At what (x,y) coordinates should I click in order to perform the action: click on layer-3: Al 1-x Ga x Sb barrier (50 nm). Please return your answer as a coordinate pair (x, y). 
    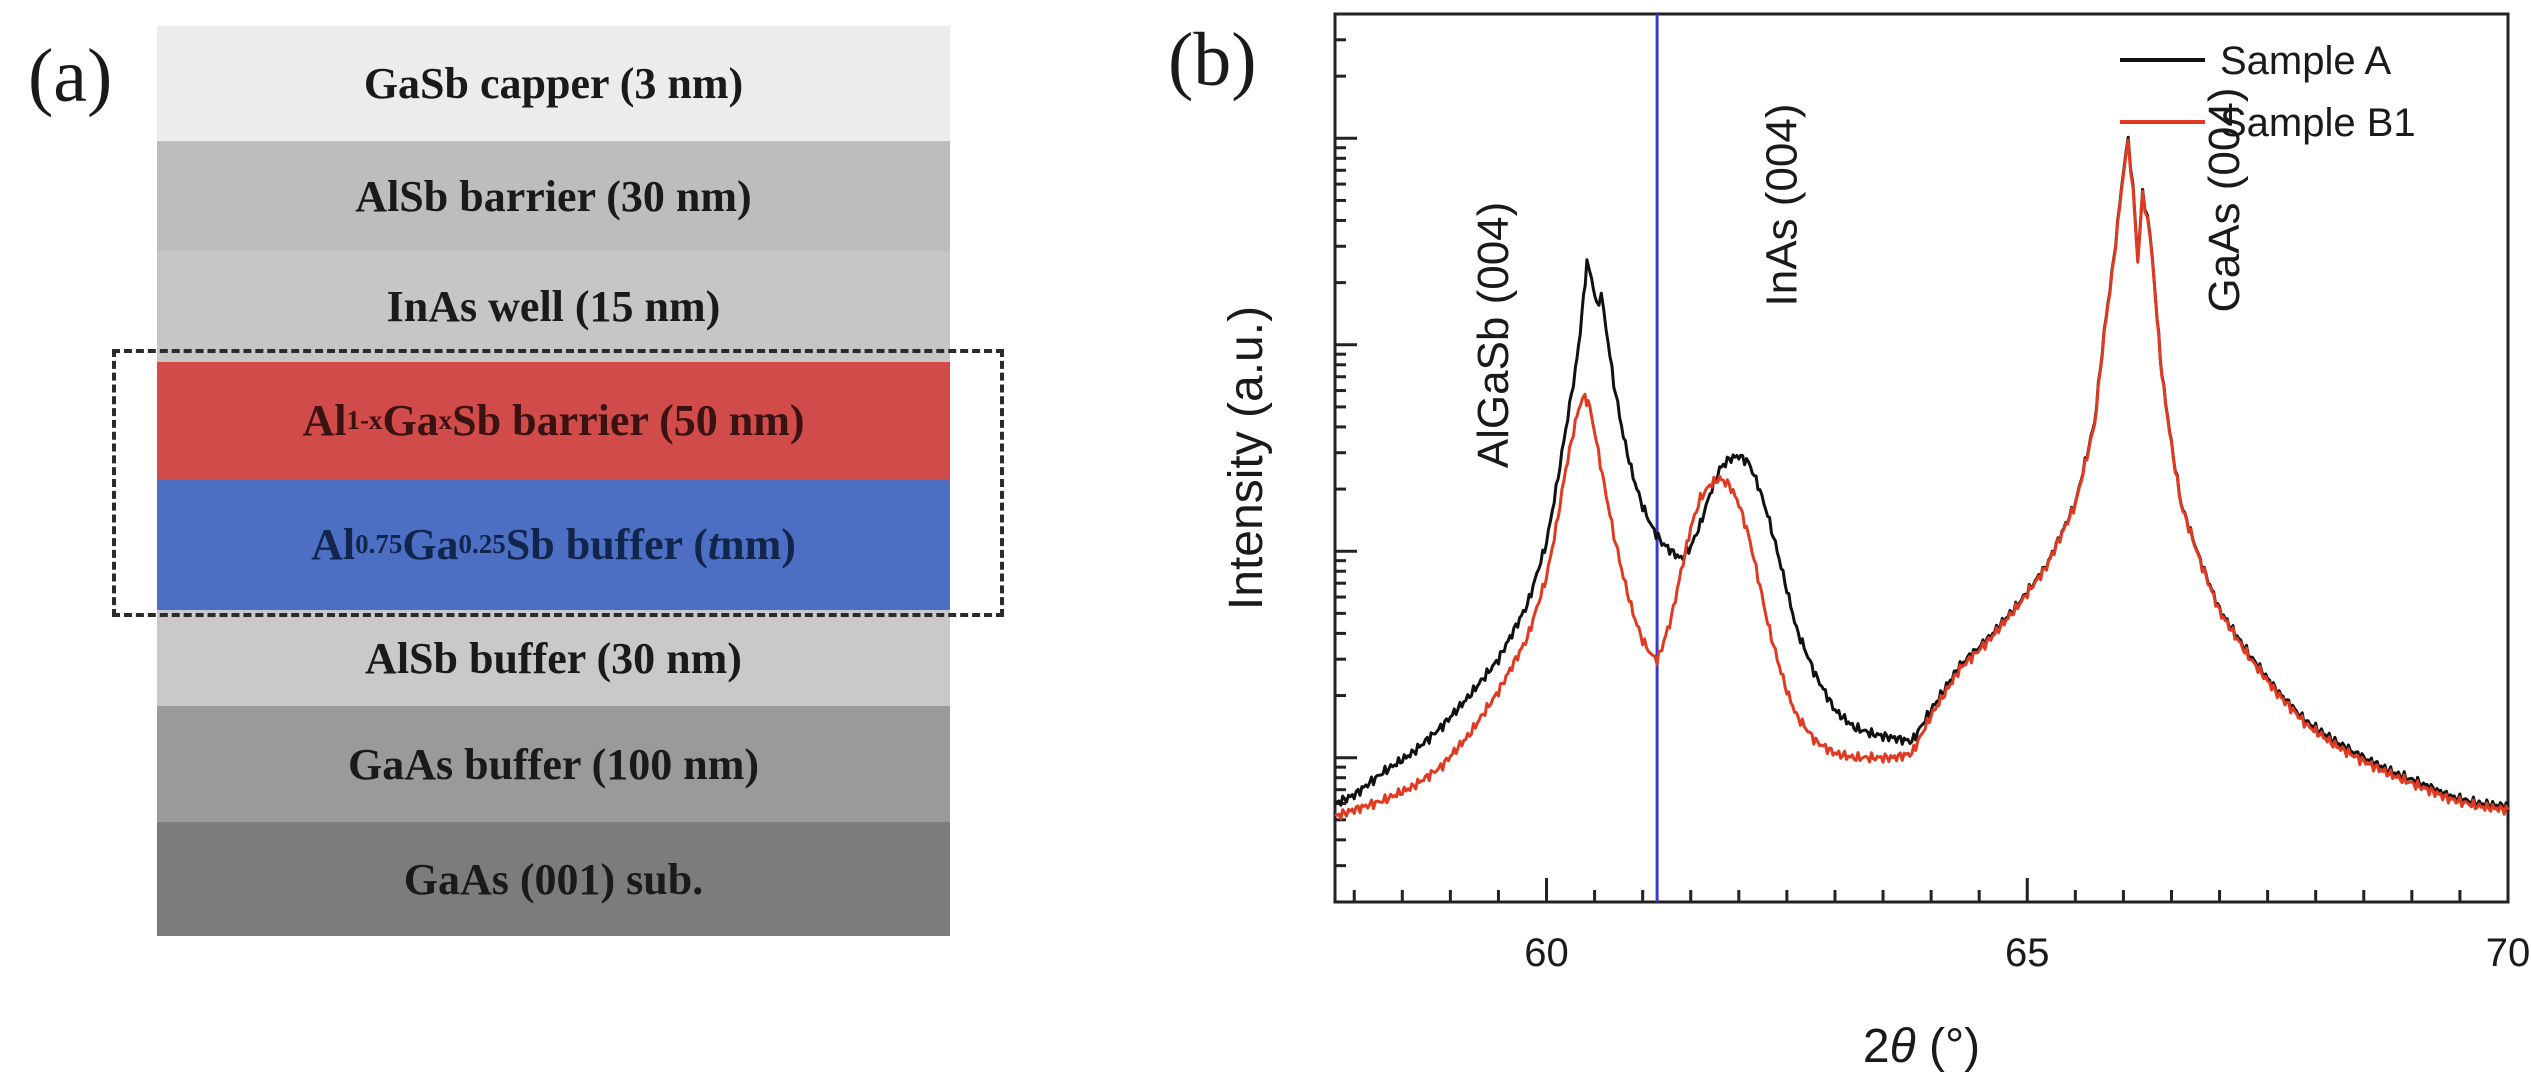
    Looking at the image, I should click on (553, 420).